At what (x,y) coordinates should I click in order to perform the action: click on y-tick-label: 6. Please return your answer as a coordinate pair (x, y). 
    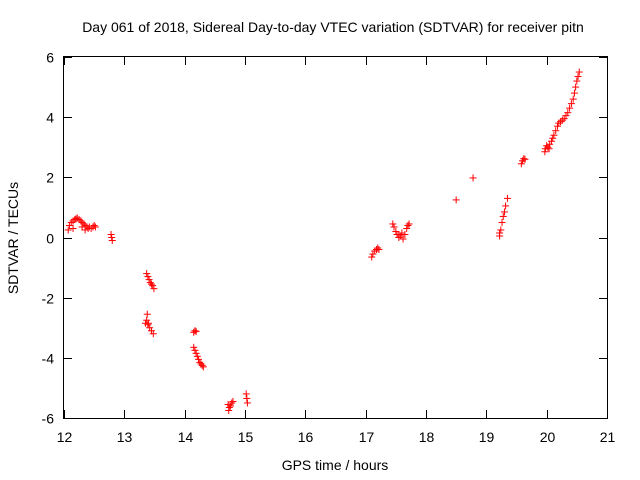
    Looking at the image, I should click on (50, 58).